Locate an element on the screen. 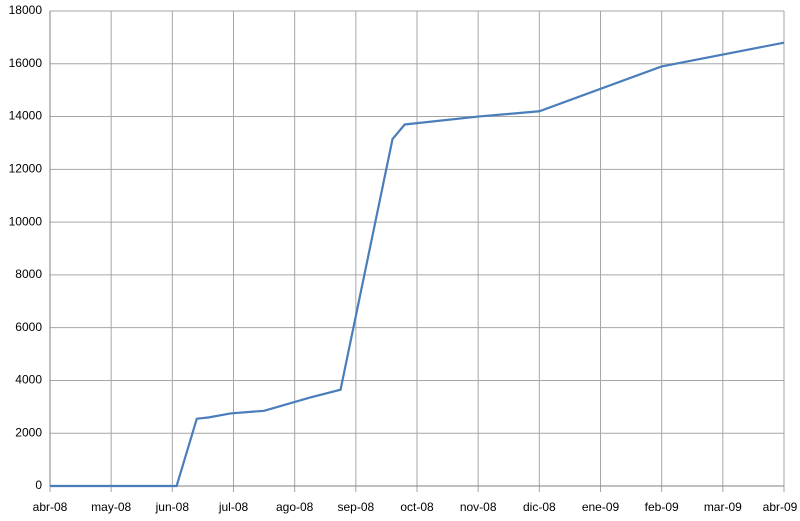 The image size is (800, 521). y-tick-label: 0 is located at coordinates (38, 485).